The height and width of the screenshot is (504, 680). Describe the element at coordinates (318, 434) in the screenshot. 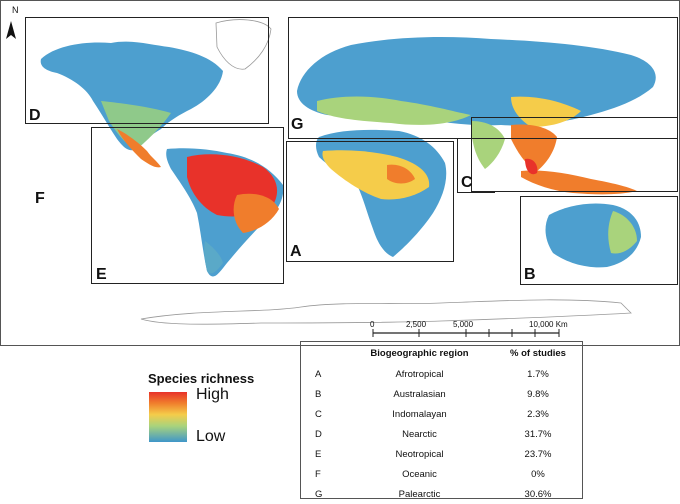

I see `row-code: D` at that location.